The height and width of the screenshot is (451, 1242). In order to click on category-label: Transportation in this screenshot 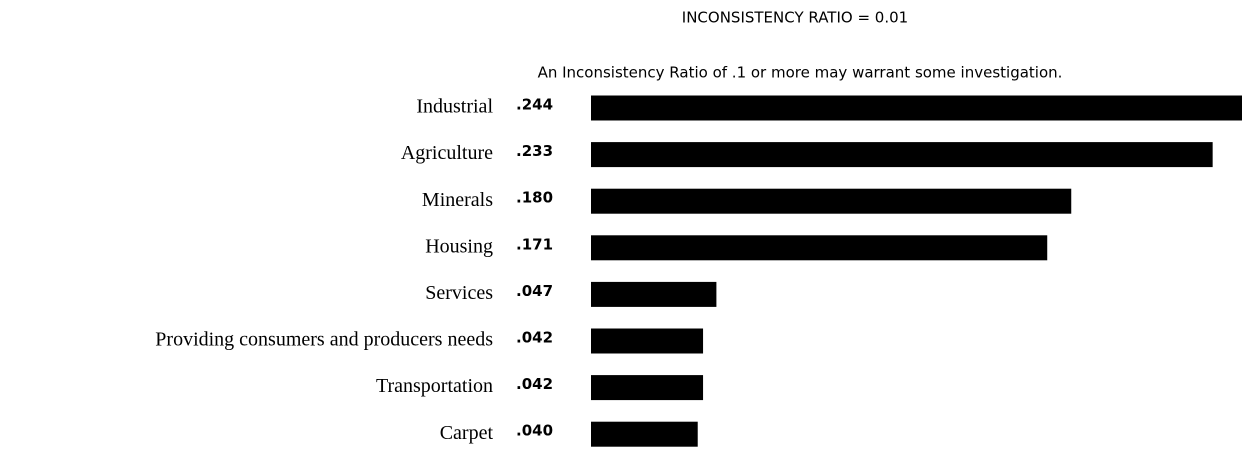, I will do `click(434, 386)`.